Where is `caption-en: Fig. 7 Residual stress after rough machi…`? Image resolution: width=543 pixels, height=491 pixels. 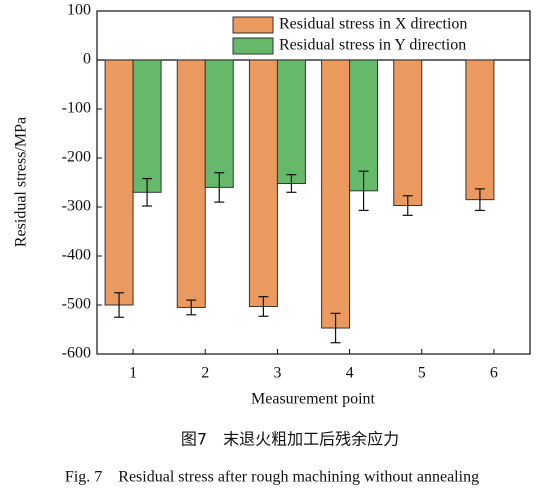
caption-en: Fig. 7 Residual stress after rough machi… is located at coordinates (272, 477).